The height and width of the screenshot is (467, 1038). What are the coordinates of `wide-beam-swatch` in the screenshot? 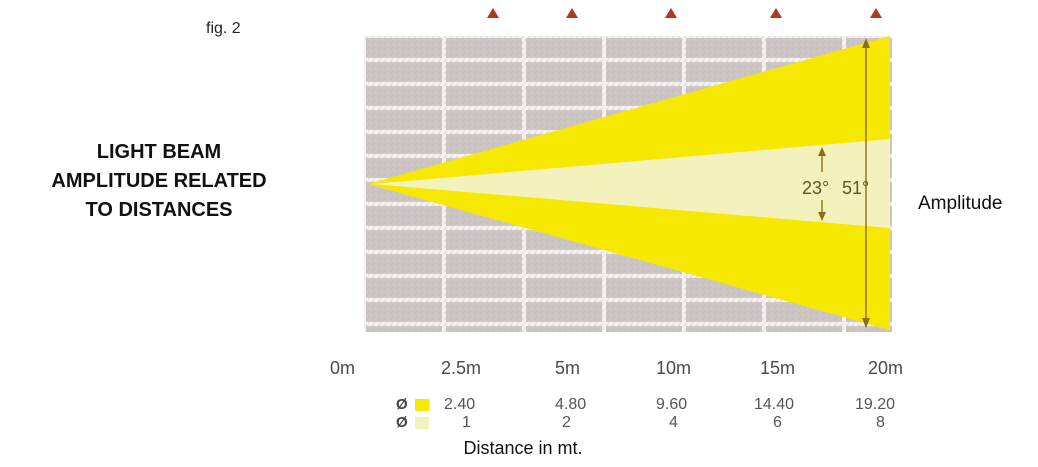 It's located at (422, 405).